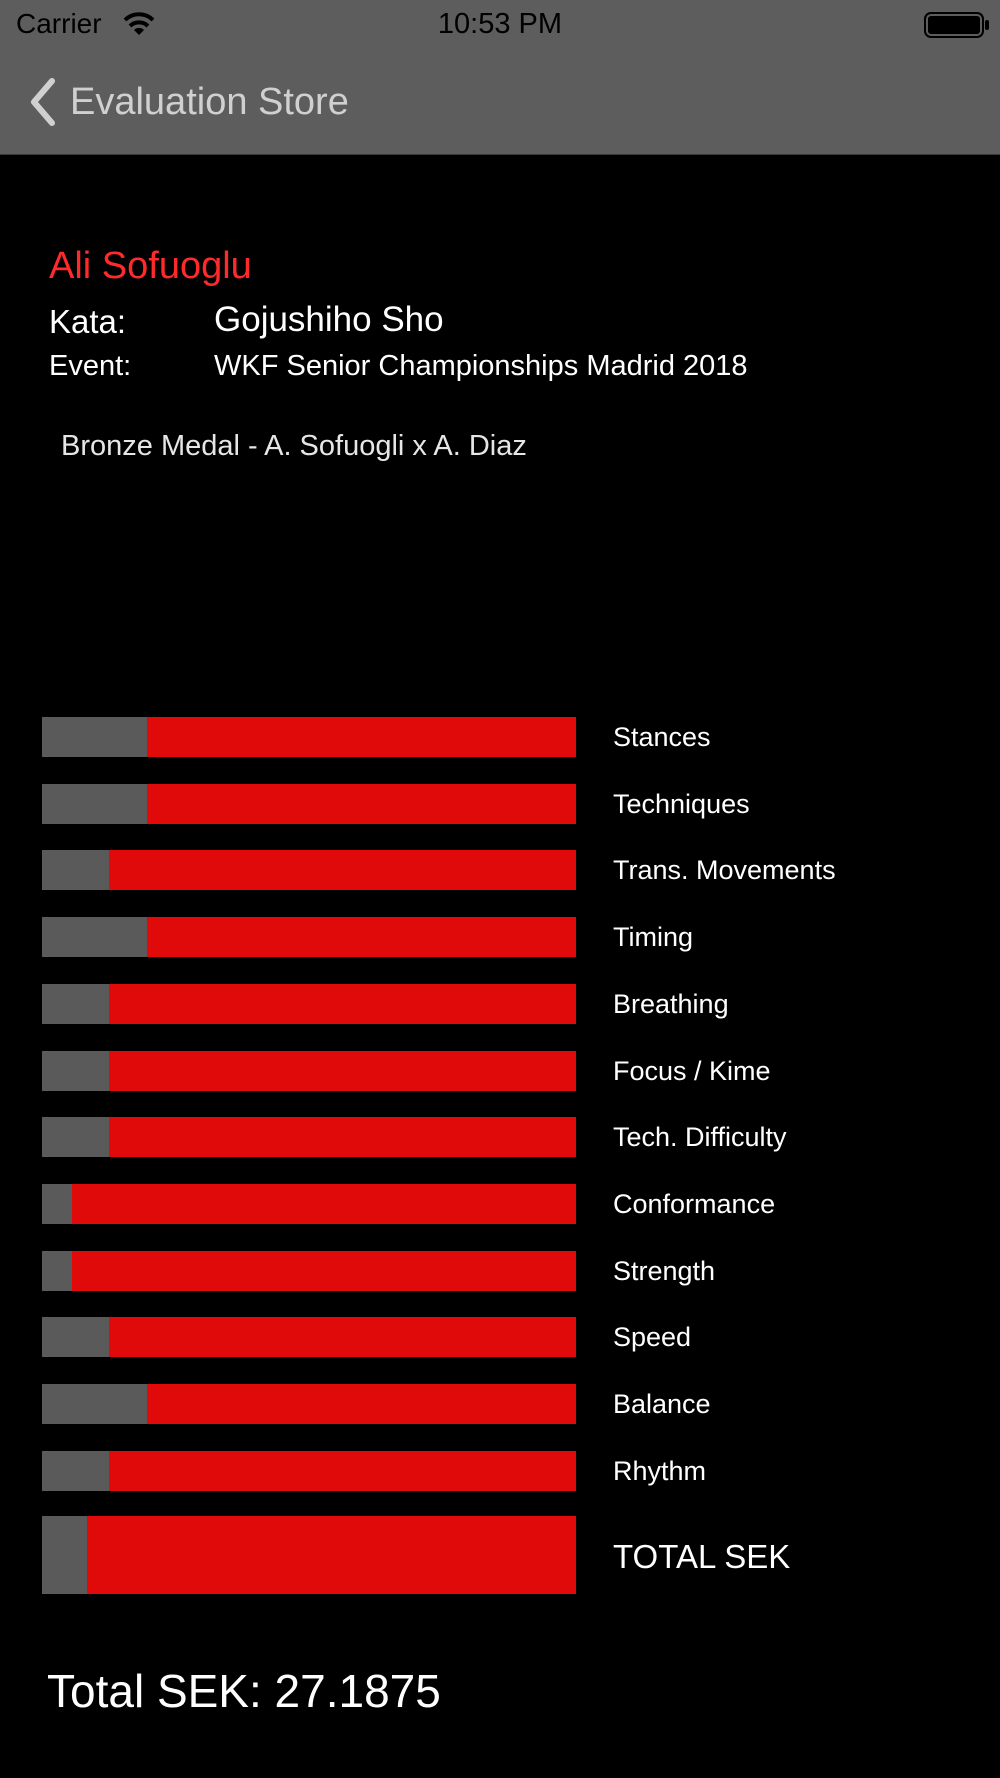  I want to click on total-sek-bar-deduction, so click(64, 1555).